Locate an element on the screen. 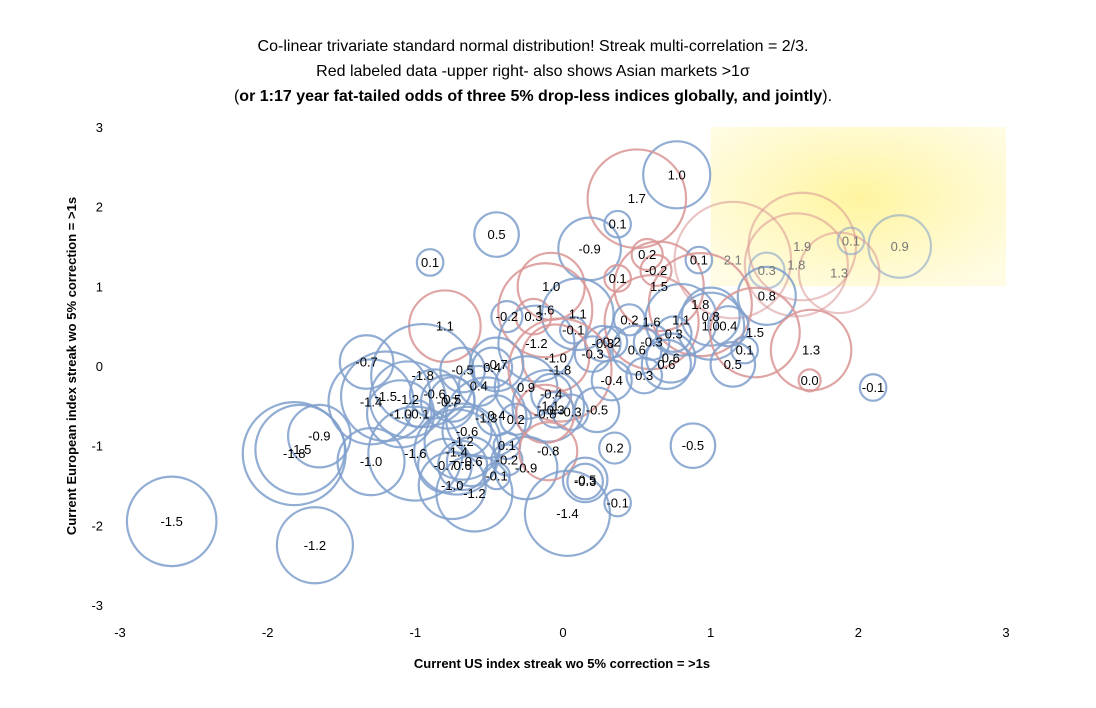 The height and width of the screenshot is (708, 1096). bubble-label-66: -0.7 is located at coordinates (448, 401).